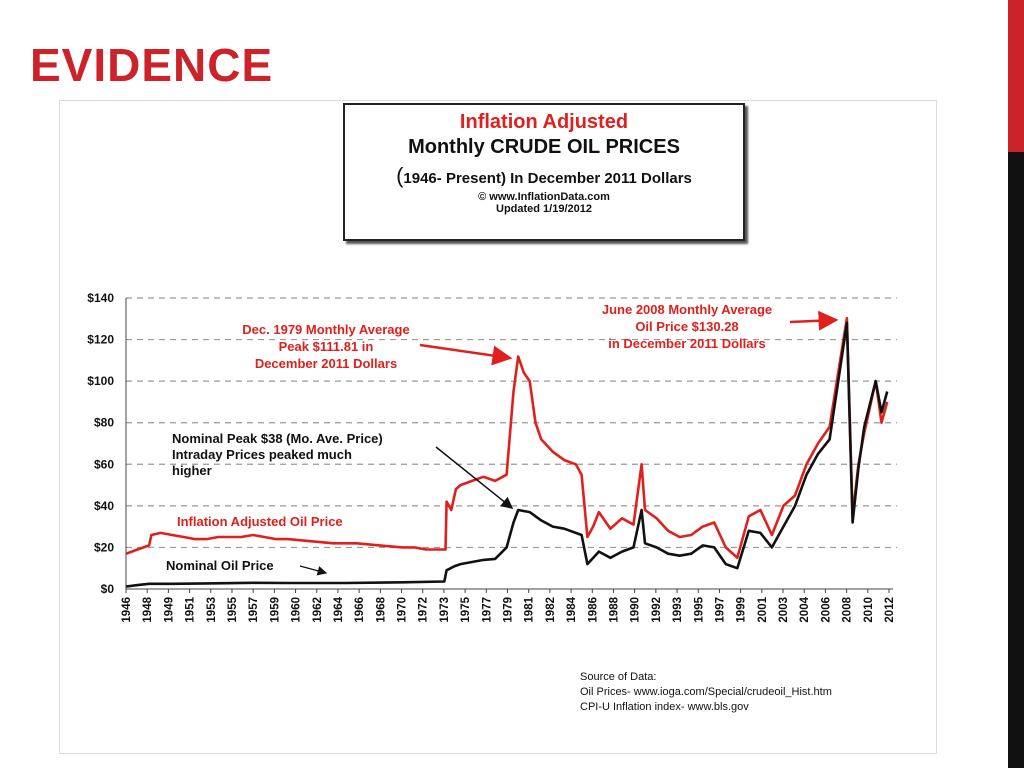 Image resolution: width=1024 pixels, height=768 pixels. What do you see at coordinates (547, 178) in the screenshot?
I see `chart-title-line3-text: 1946- Present) In December 2011 Dollars` at bounding box center [547, 178].